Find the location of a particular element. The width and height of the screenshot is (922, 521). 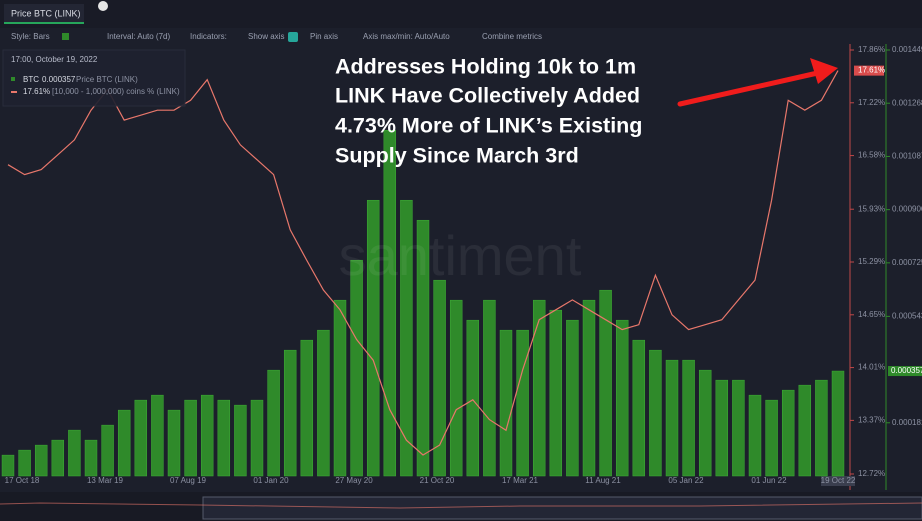

x-tick-label: 07 Aug 19 is located at coordinates (188, 480).